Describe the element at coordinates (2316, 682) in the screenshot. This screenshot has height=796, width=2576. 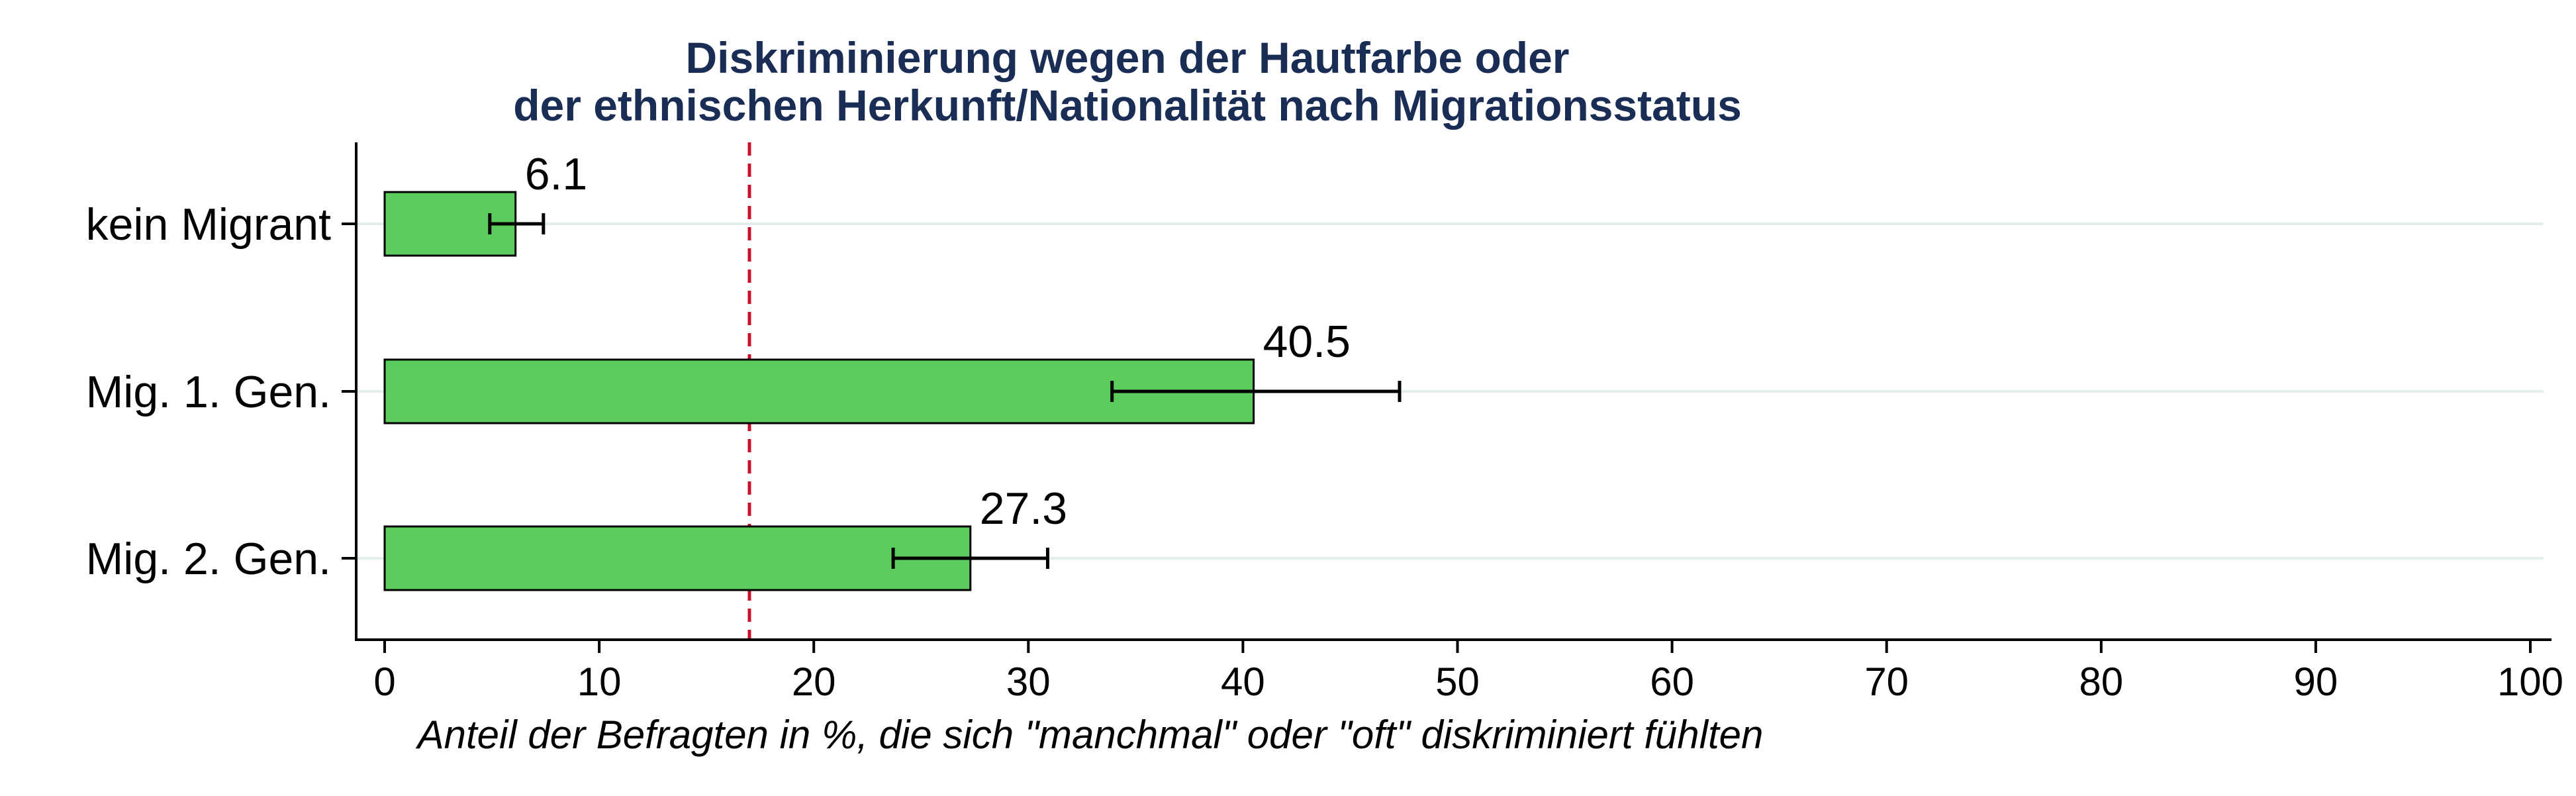
I see `x-tick-label-9: 90` at that location.